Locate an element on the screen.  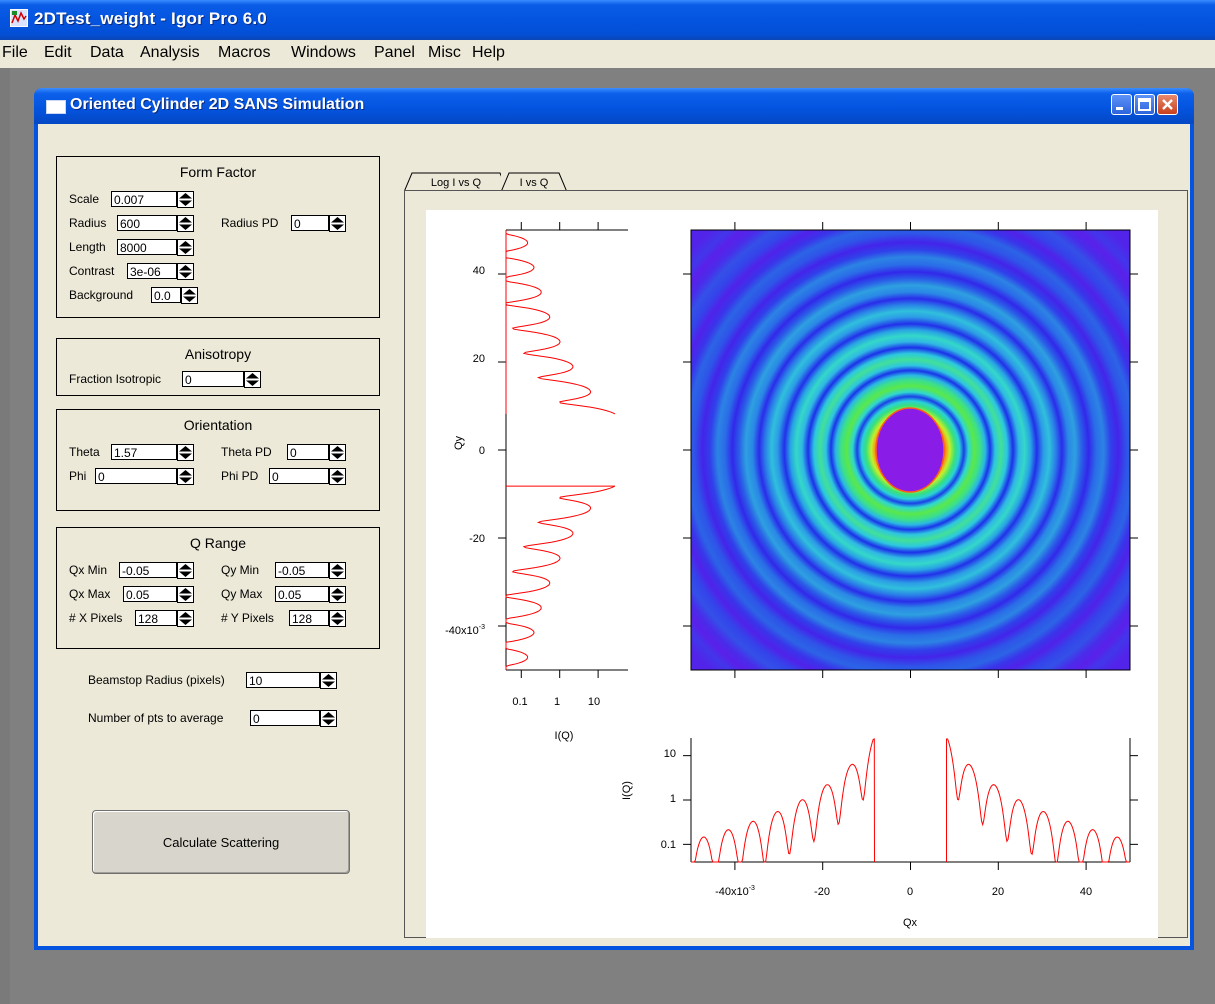
x-pixels-stepper-icon is located at coordinates (185, 618).